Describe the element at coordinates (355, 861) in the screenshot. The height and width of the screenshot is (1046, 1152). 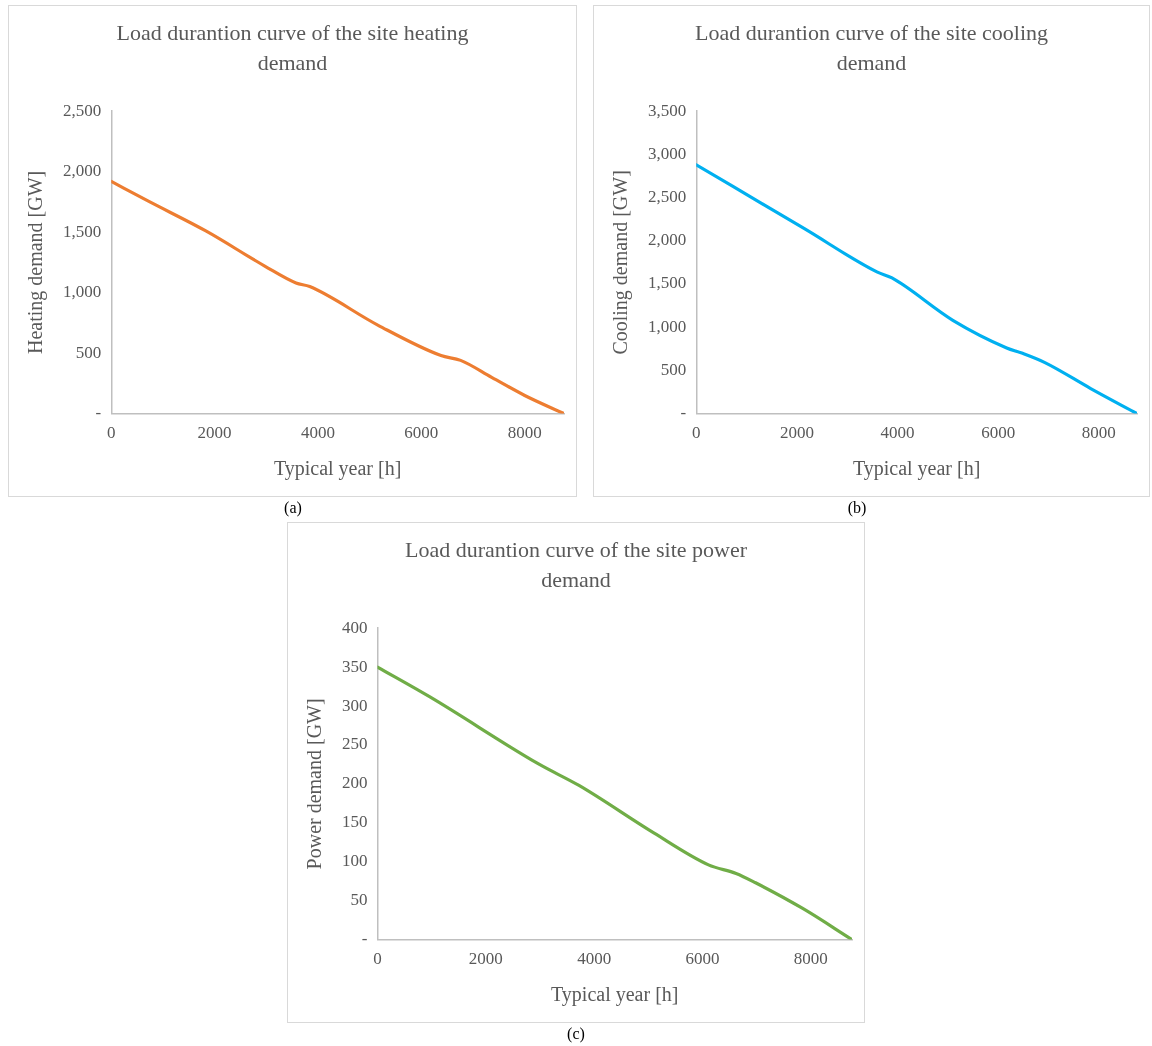
I see `y-tick-label: 100` at that location.